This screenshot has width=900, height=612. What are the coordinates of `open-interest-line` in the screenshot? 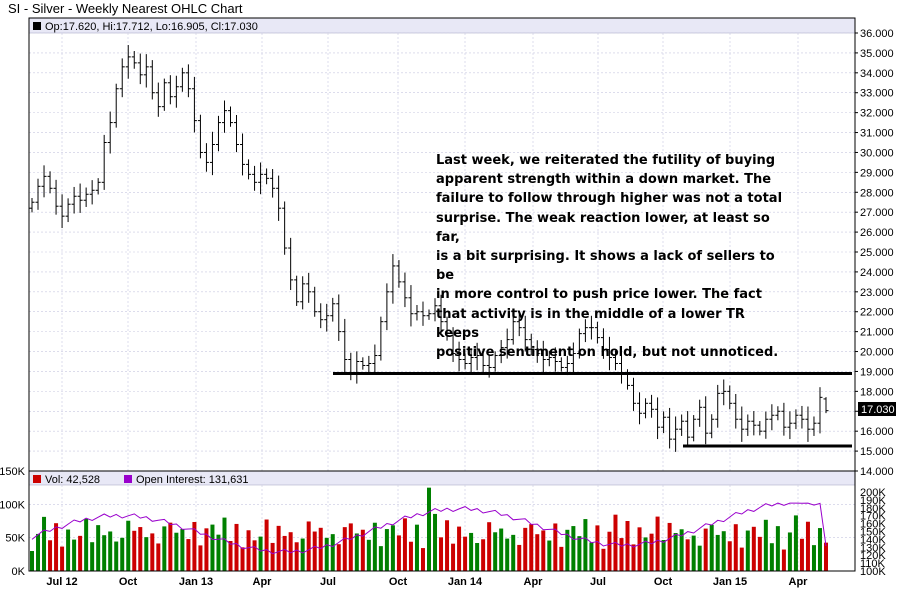 It's located at (429, 528).